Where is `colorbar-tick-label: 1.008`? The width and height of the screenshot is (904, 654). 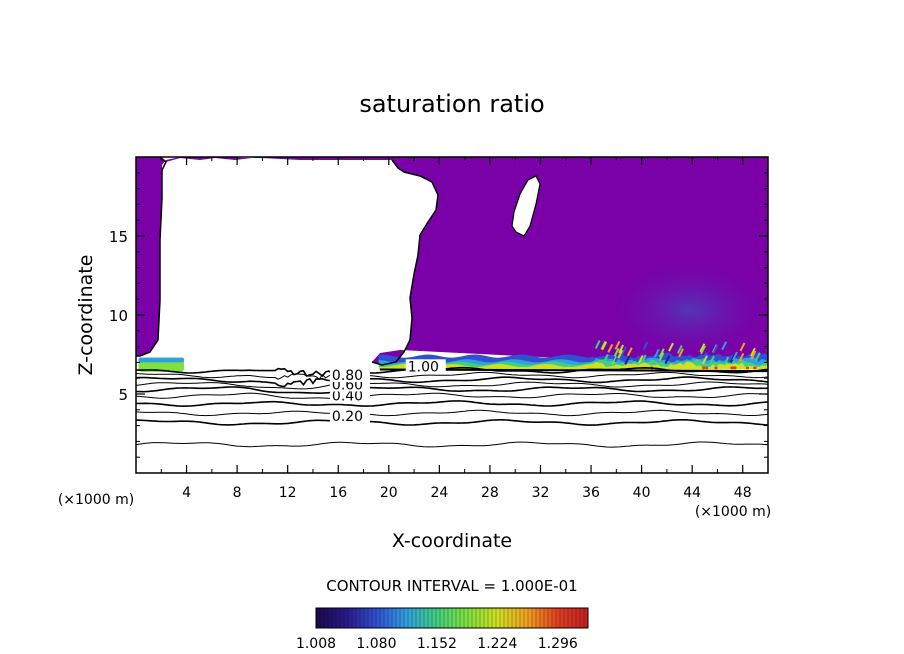
colorbar-tick-label: 1.008 is located at coordinates (316, 644).